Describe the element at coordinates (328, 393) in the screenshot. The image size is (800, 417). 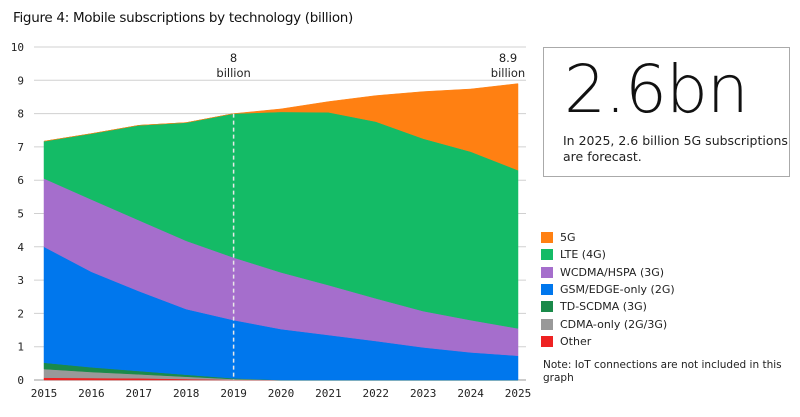
I see `x-tick-label: 2021` at that location.